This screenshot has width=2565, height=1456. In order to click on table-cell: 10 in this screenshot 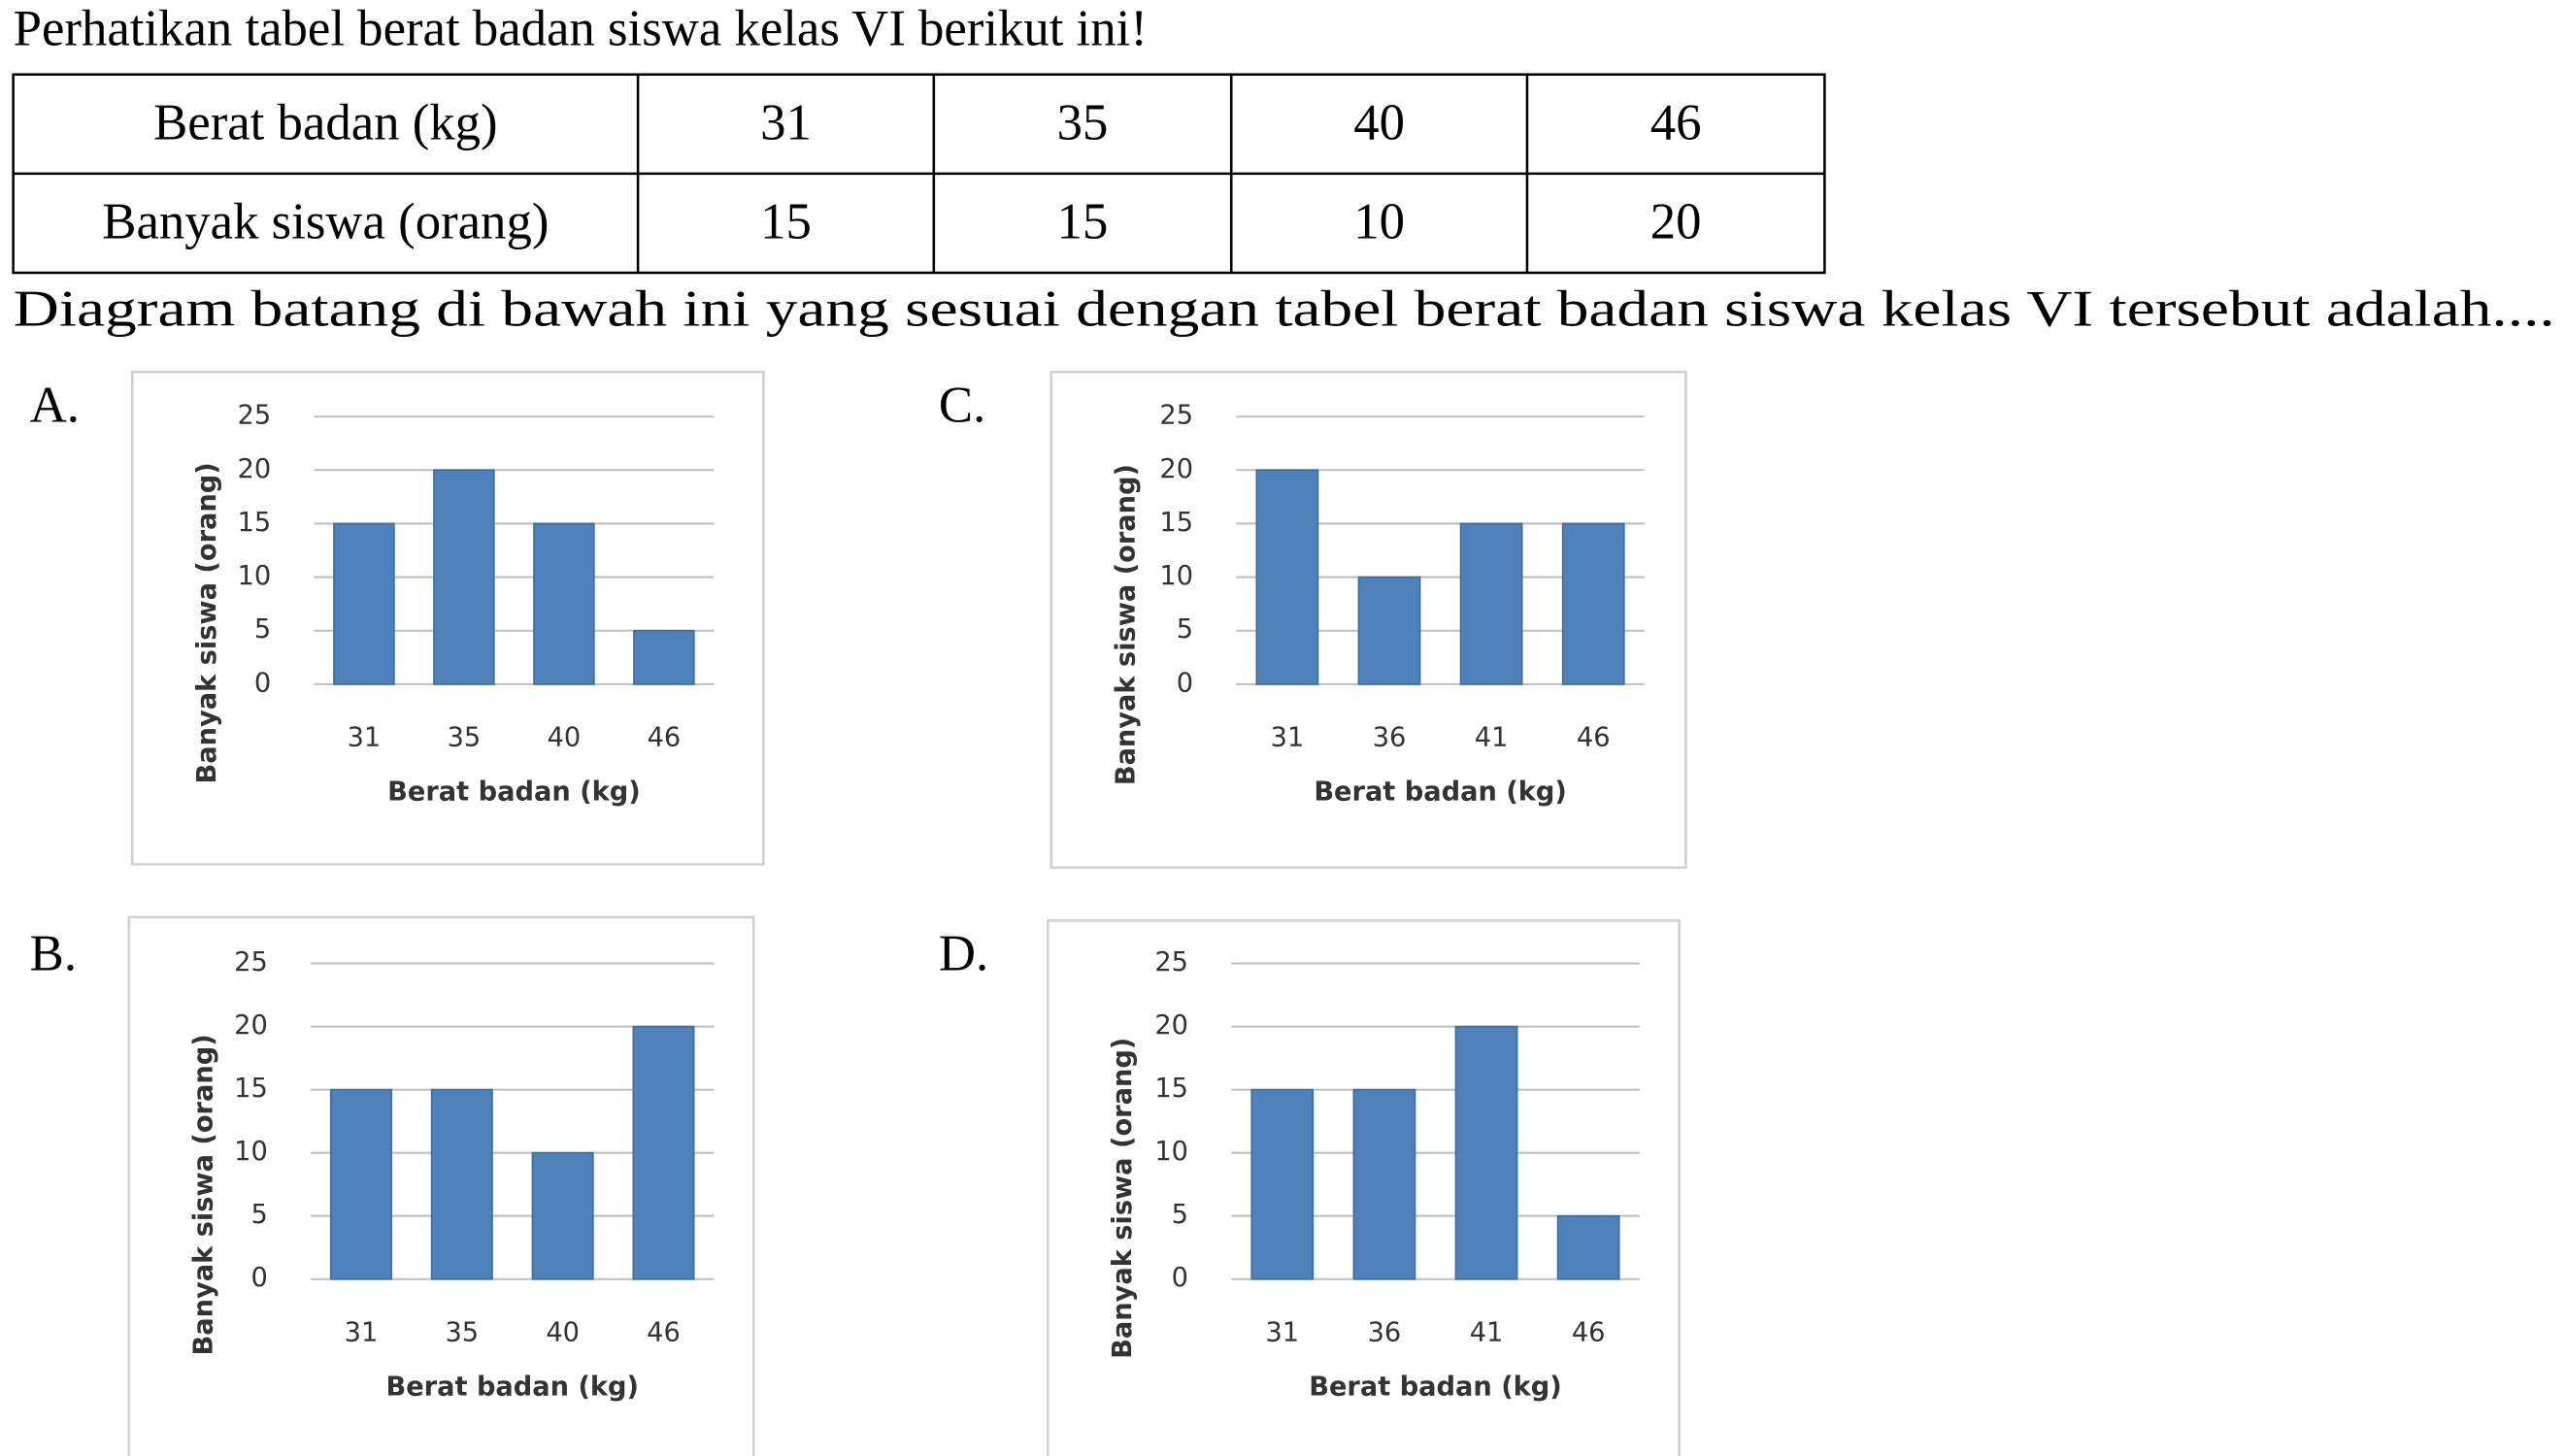, I will do `click(1379, 221)`.